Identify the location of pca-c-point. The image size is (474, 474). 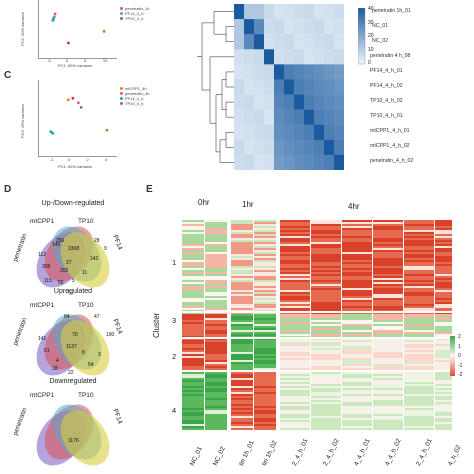
(53, 133).